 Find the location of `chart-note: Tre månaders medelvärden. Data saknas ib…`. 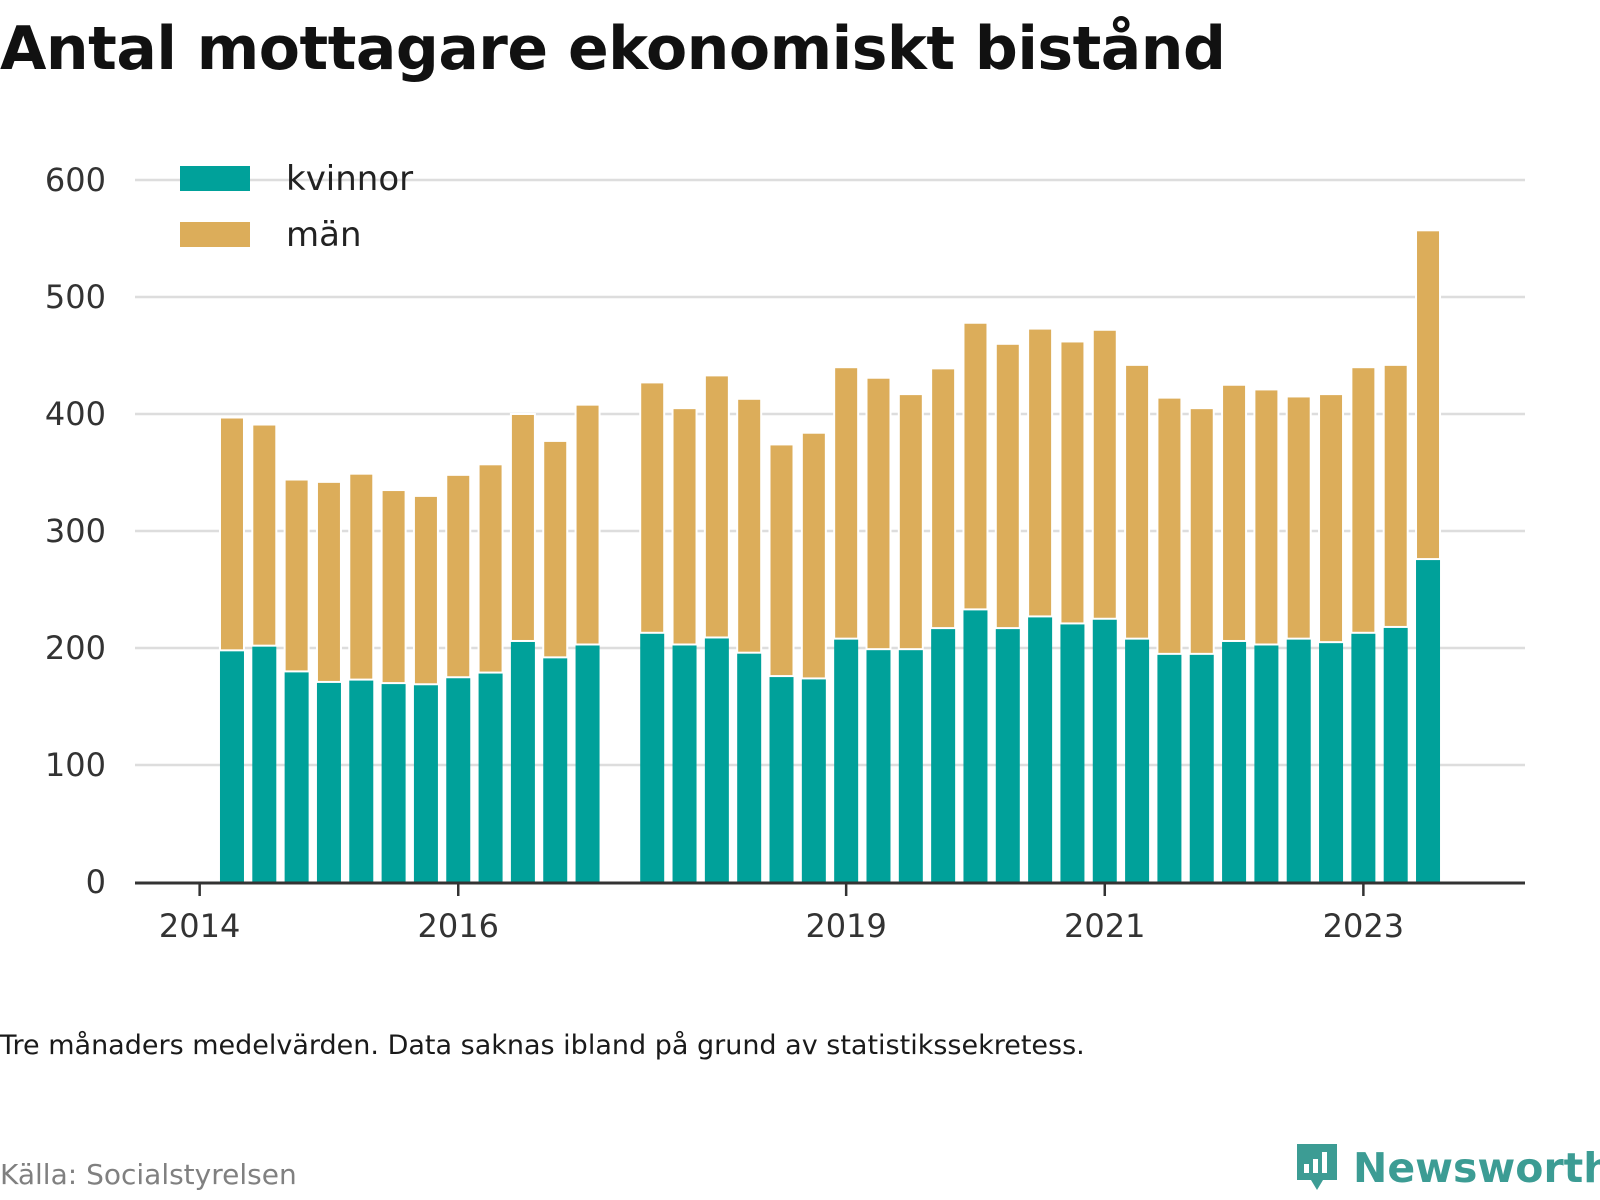

chart-note: Tre månaders medelvärden. Data saknas ib… is located at coordinates (542, 1045).